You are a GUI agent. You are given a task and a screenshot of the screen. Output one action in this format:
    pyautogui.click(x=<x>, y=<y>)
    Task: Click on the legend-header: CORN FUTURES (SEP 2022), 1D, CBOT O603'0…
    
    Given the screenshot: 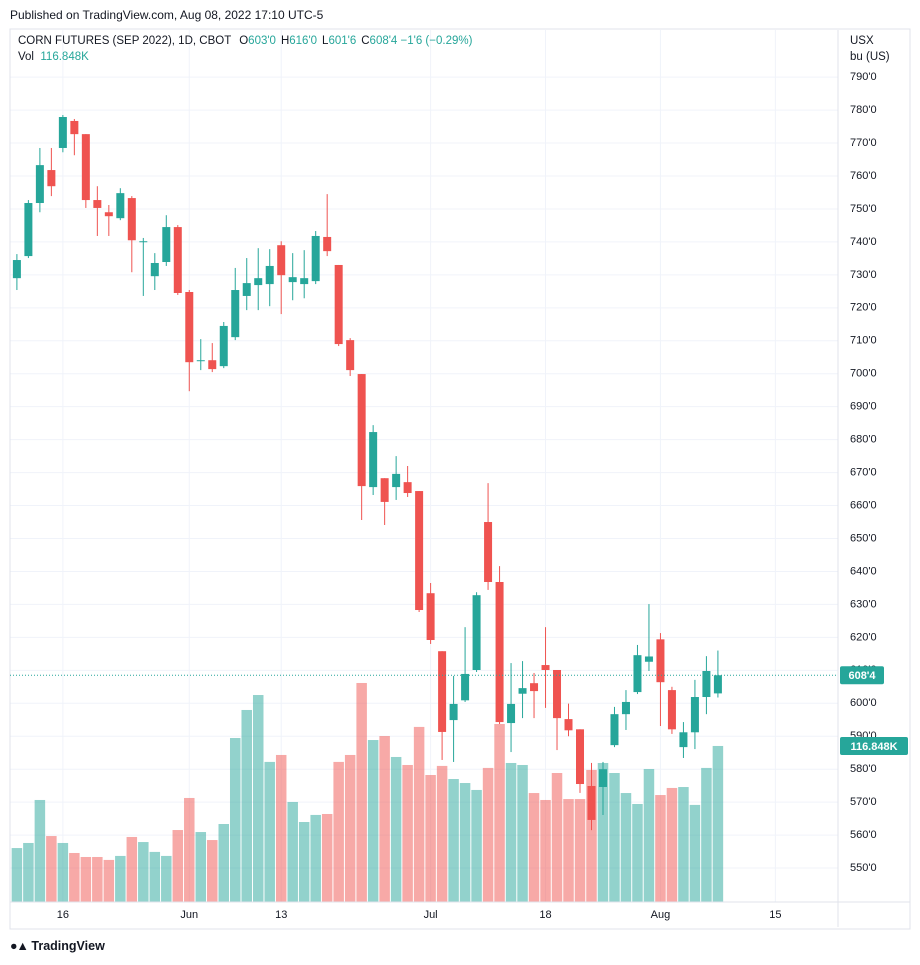 What is the action you would take?
    pyautogui.click(x=245, y=41)
    